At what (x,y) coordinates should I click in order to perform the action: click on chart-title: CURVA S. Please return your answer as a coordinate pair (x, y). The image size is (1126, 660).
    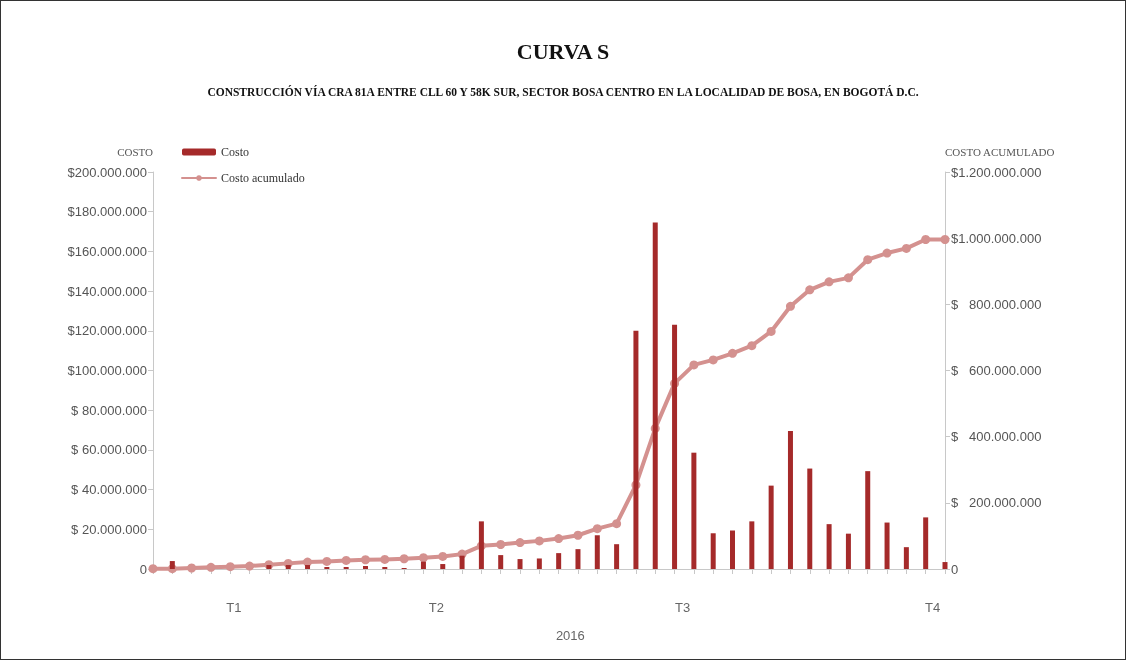
    Looking at the image, I should click on (563, 51).